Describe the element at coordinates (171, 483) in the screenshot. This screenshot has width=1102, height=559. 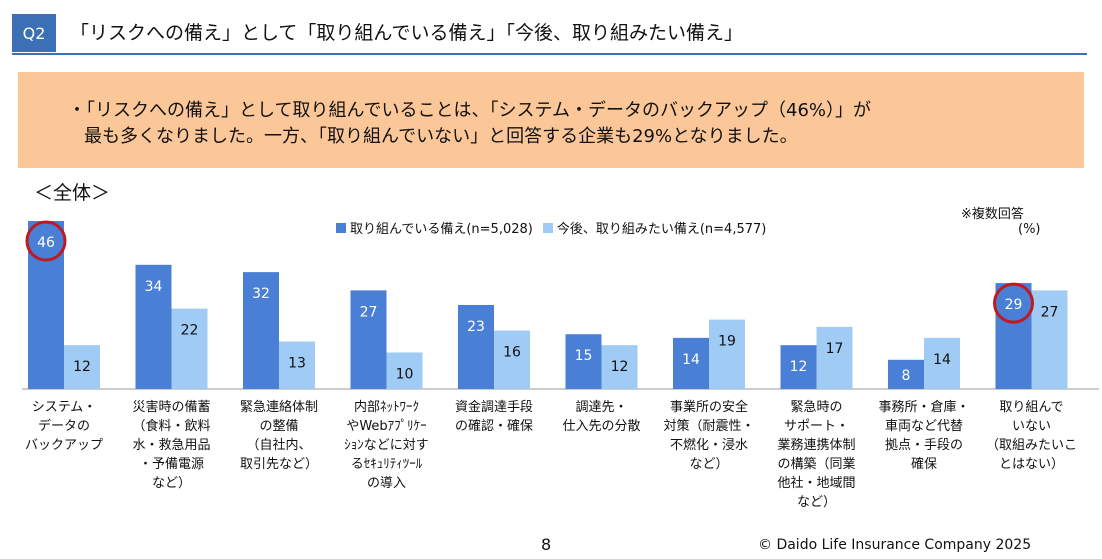
I see `category-label-1-line-4: など）` at that location.